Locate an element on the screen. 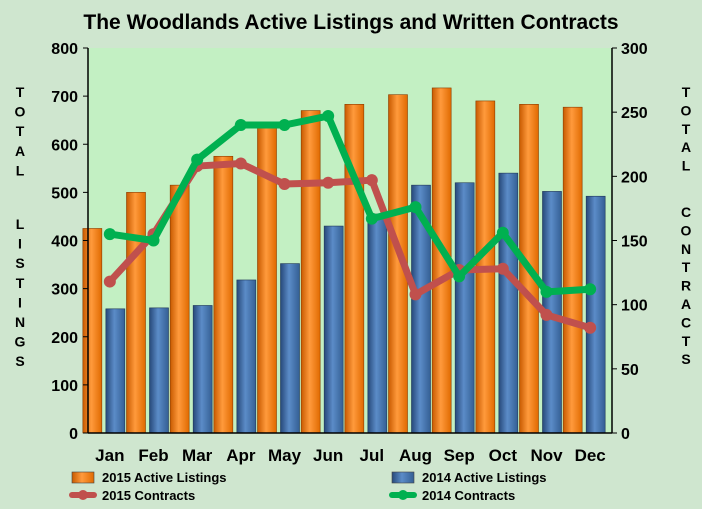 This screenshot has width=702, height=509. x-tick-label: Oct is located at coordinates (503, 455).